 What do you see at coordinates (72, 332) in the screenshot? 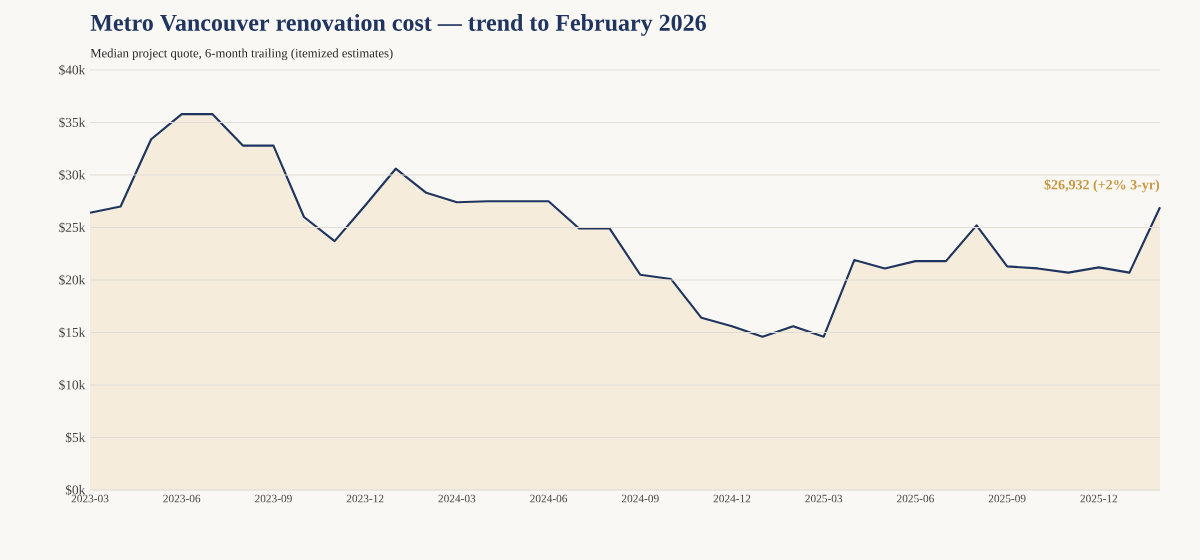
I see `y-tick-label: $15k` at bounding box center [72, 332].